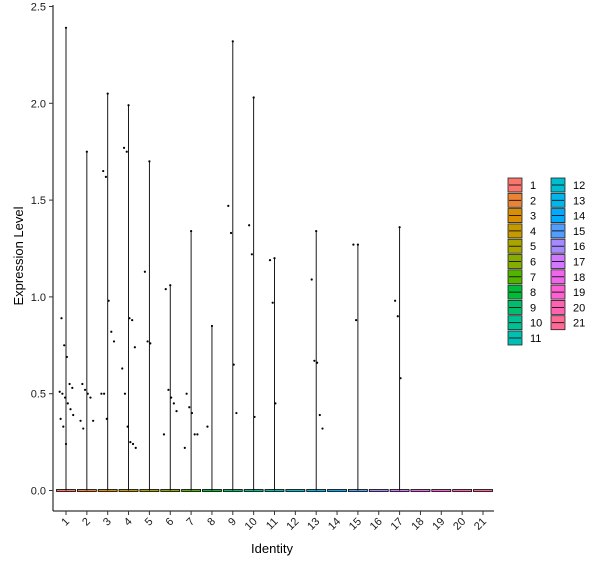 This screenshot has height=568, width=600. I want to click on y-tick-label: 2.5, so click(38, 8).